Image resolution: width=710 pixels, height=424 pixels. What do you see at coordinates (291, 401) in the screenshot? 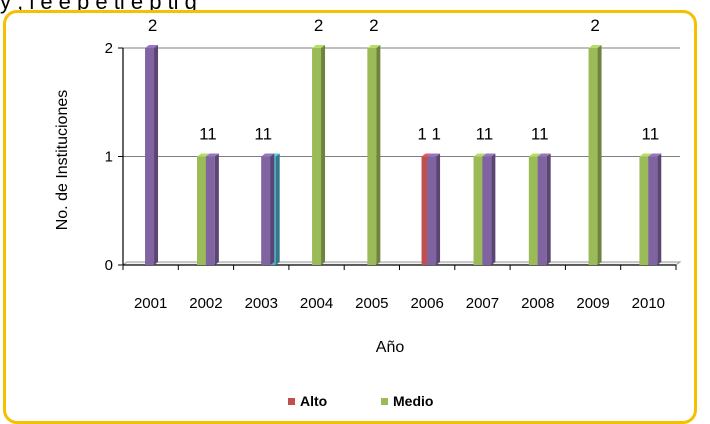
I see `legend-swatch-alto` at bounding box center [291, 401].